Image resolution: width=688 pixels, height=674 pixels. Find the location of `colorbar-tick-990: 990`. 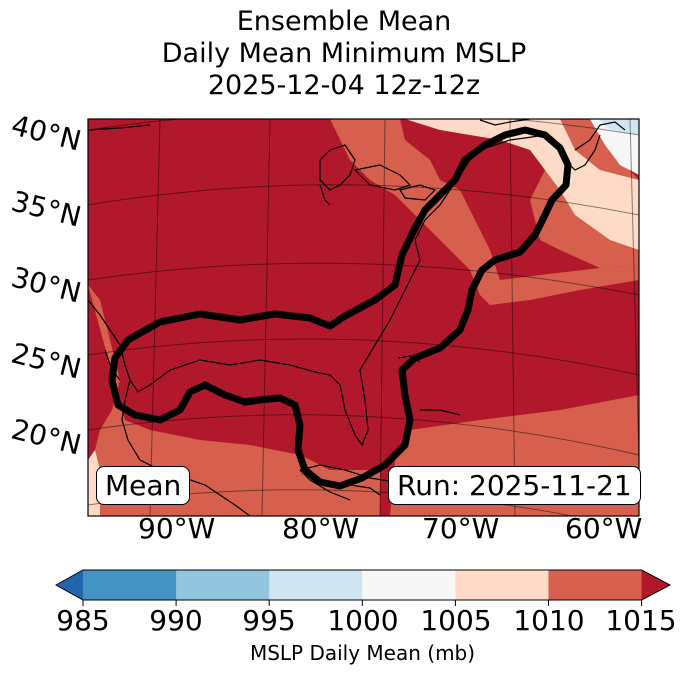

colorbar-tick-990: 990 is located at coordinates (176, 620).